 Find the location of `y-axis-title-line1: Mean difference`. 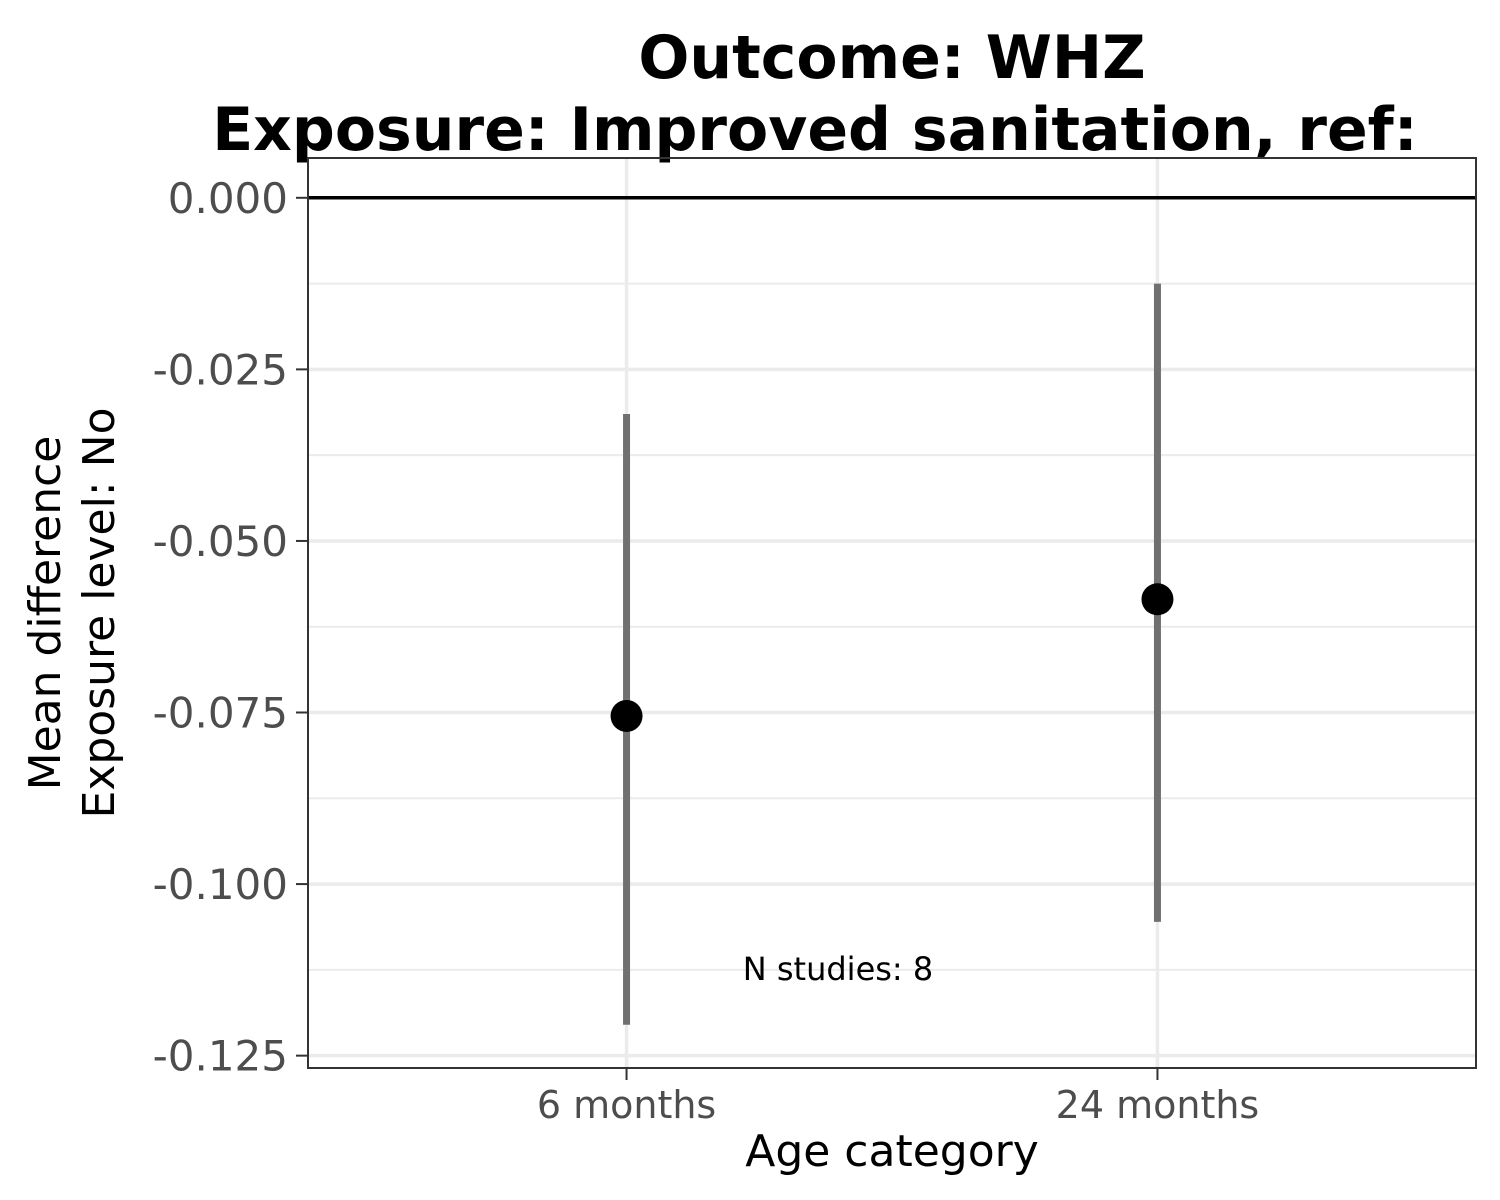

y-axis-title-line1: Mean difference is located at coordinates (45, 613).